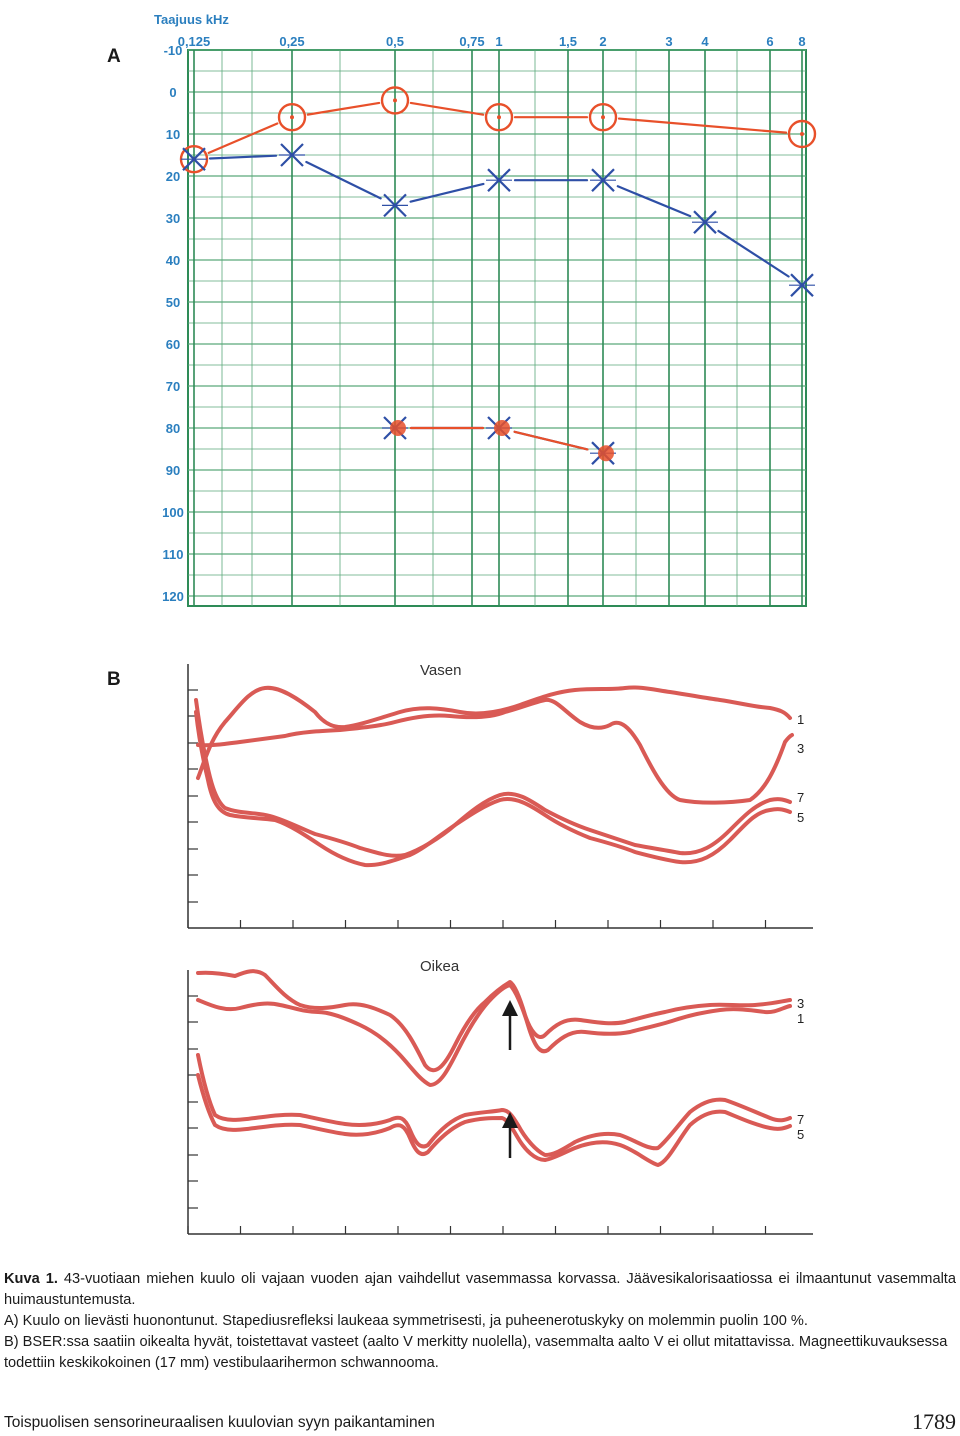 Image resolution: width=960 pixels, height=1436 pixels. What do you see at coordinates (114, 56) in the screenshot?
I see `panel-a-letter: A` at bounding box center [114, 56].